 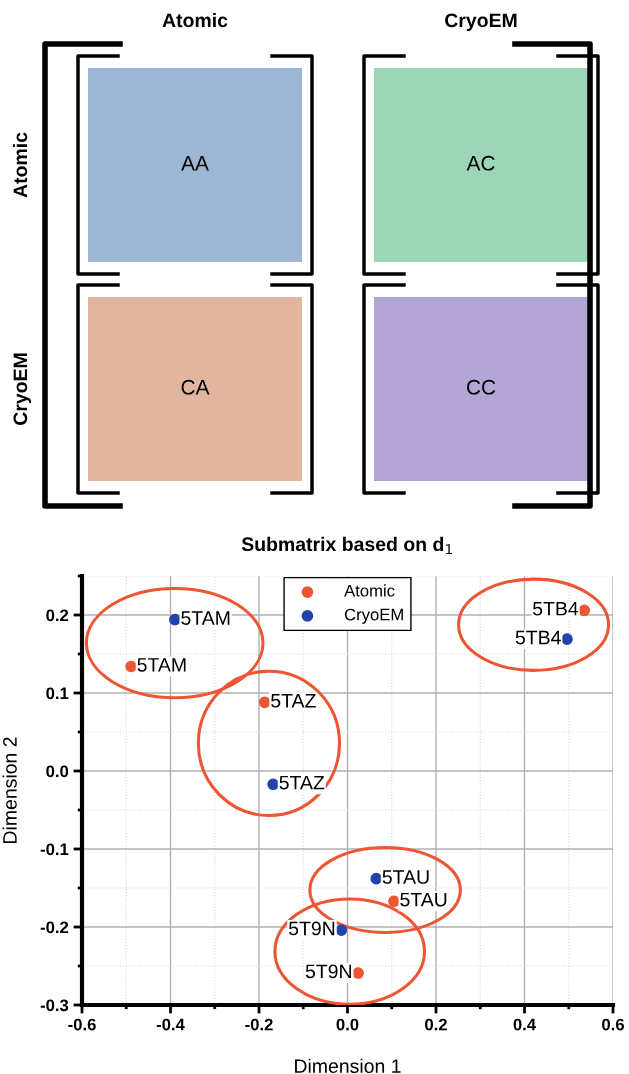 What do you see at coordinates (54, 1005) in the screenshot?
I see `y-tick-label: -0.3` at bounding box center [54, 1005].